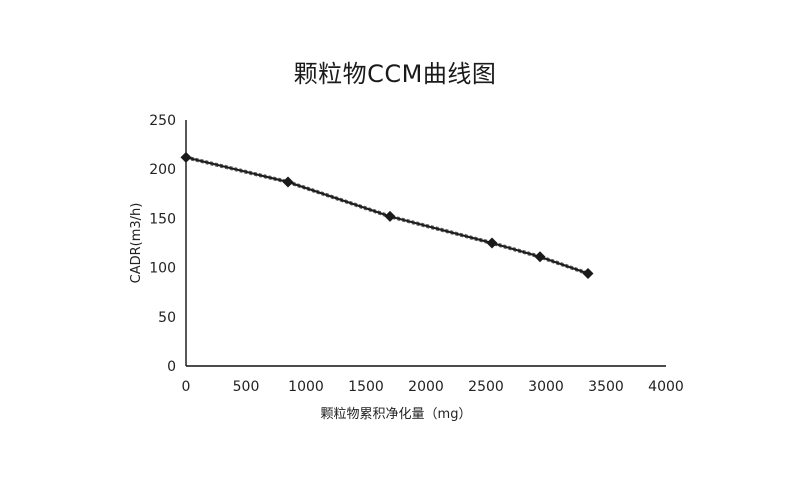 The width and height of the screenshot is (790, 483). I want to click on x-tick-label: 1500, so click(366, 387).